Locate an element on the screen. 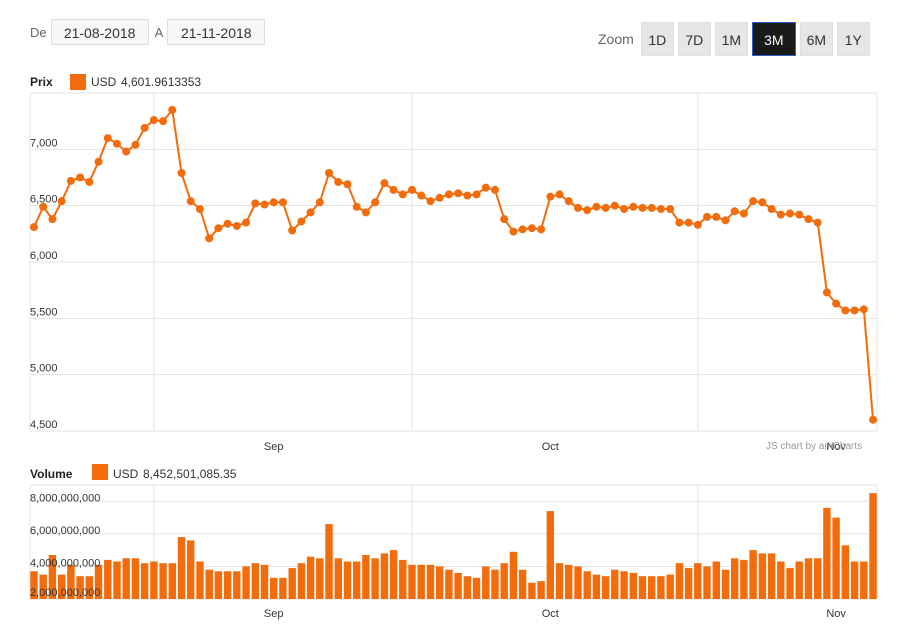 This screenshot has width=900, height=627. volume-y-tick-label: 2,000,000,000 is located at coordinates (65, 593).